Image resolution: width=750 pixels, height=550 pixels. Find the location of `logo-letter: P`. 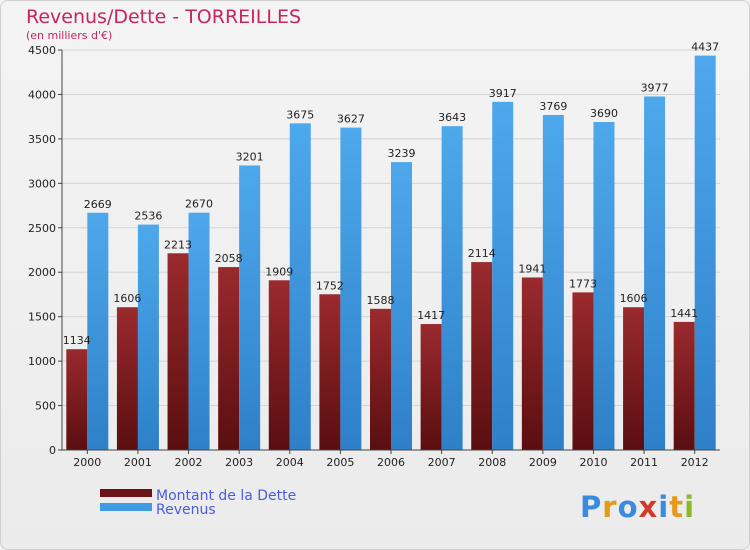

logo-letter: P is located at coordinates (591, 507).